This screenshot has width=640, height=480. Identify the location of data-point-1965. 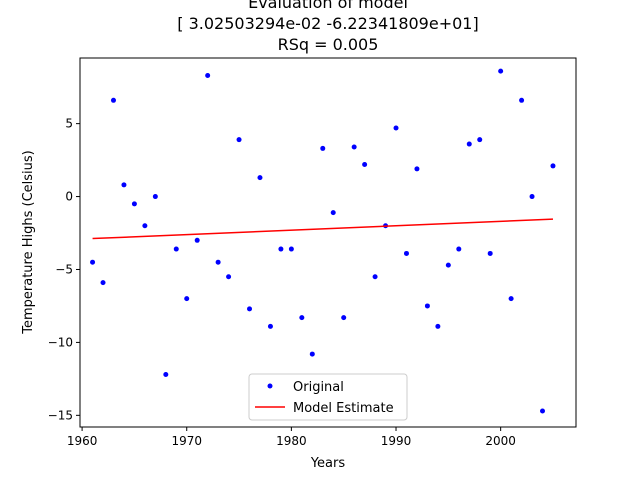
(134, 204).